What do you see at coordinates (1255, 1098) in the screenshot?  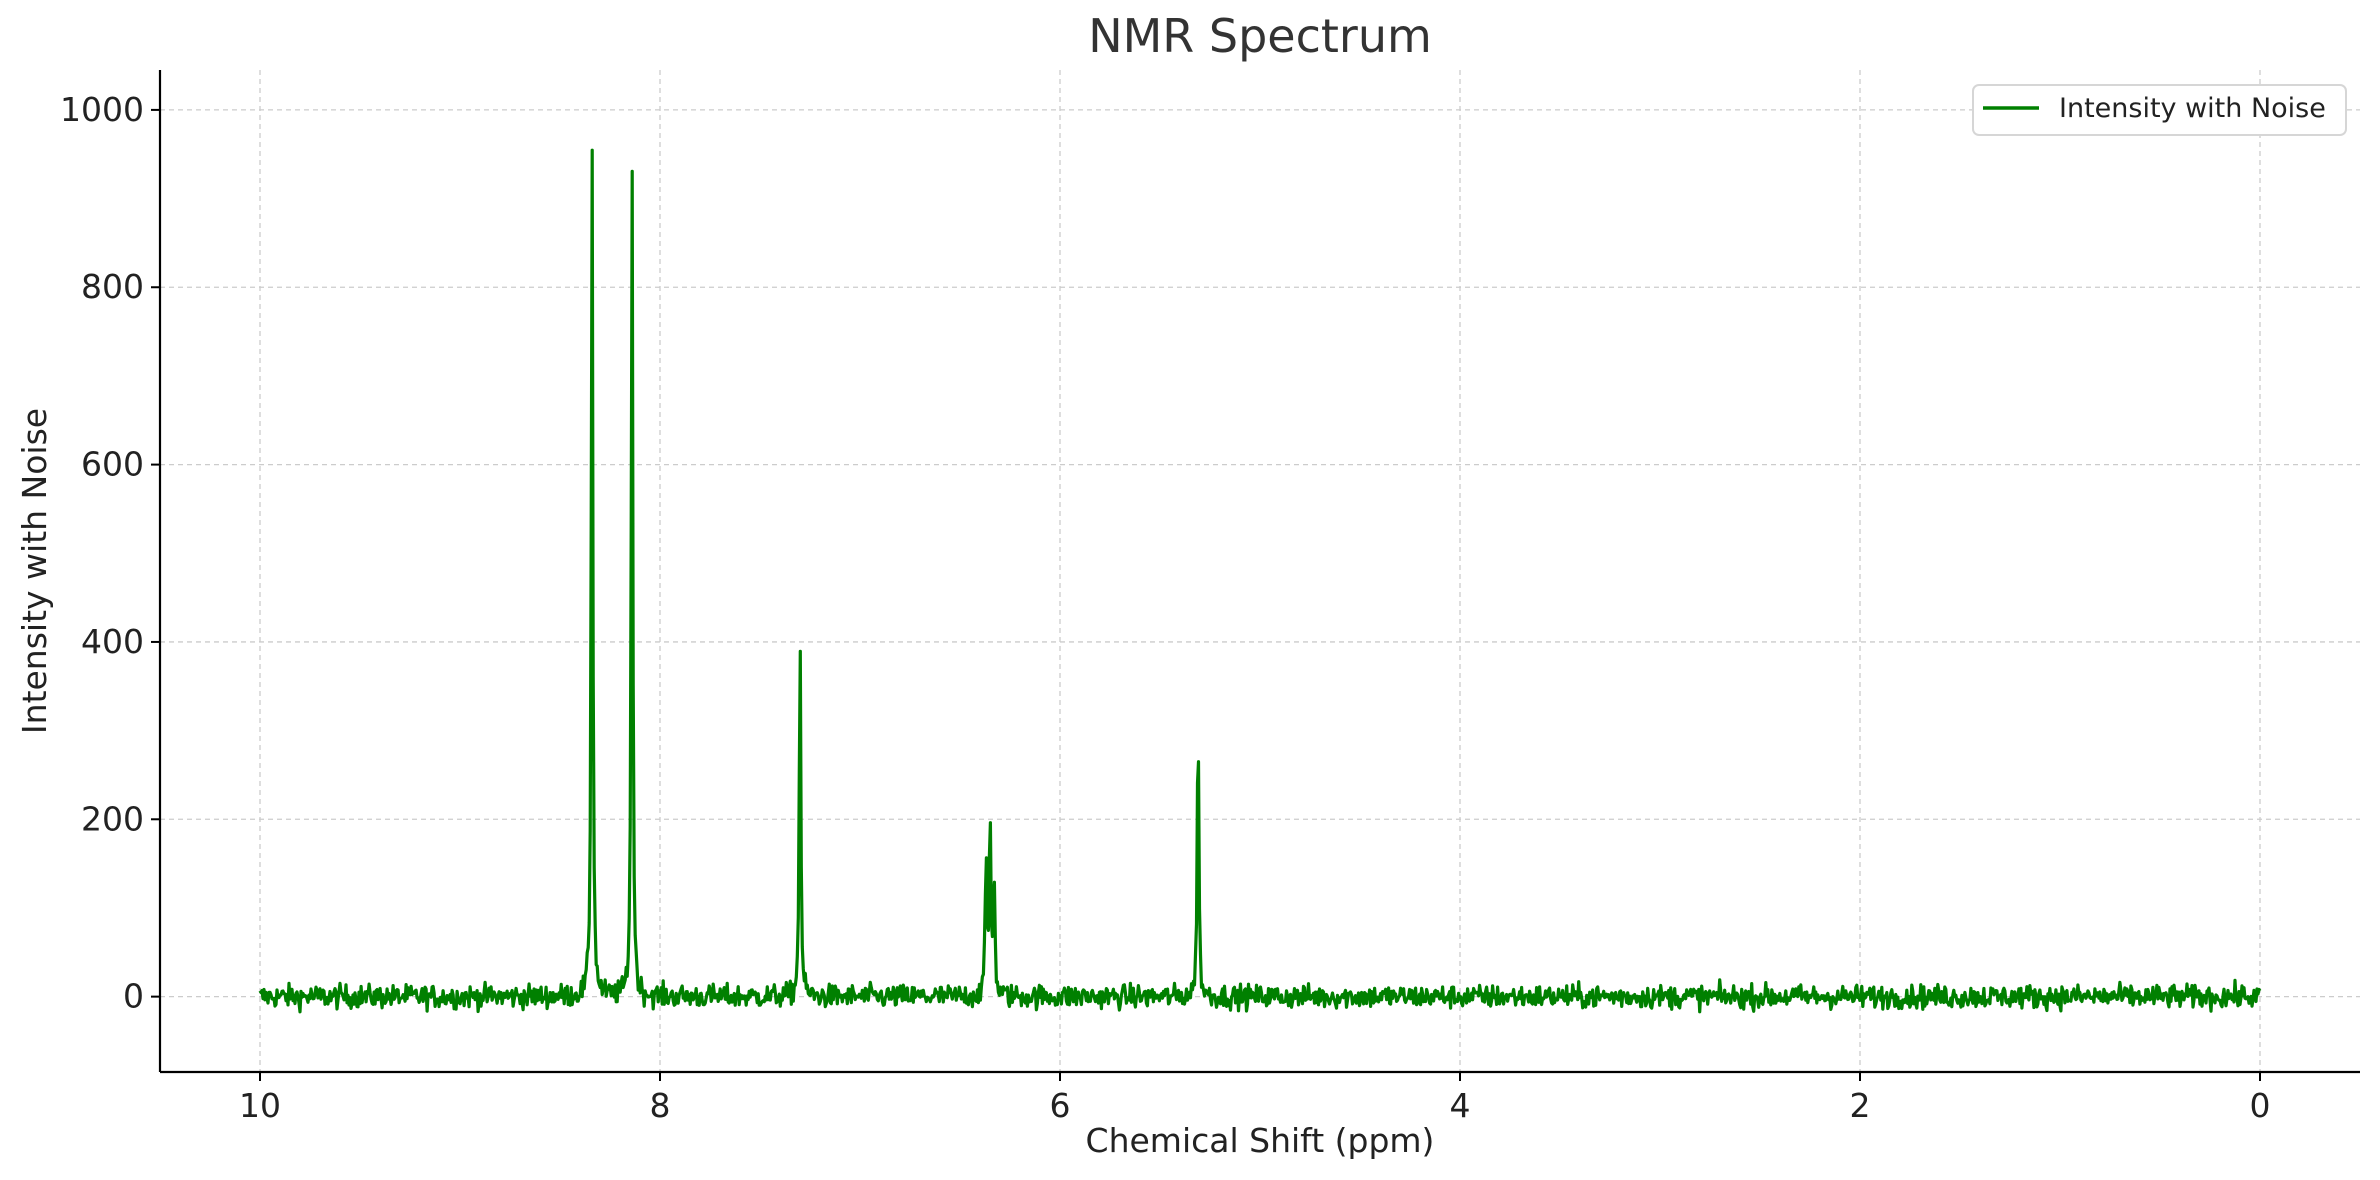 I see `x-axis-ticks: 10 8 6 4 2 0` at bounding box center [1255, 1098].